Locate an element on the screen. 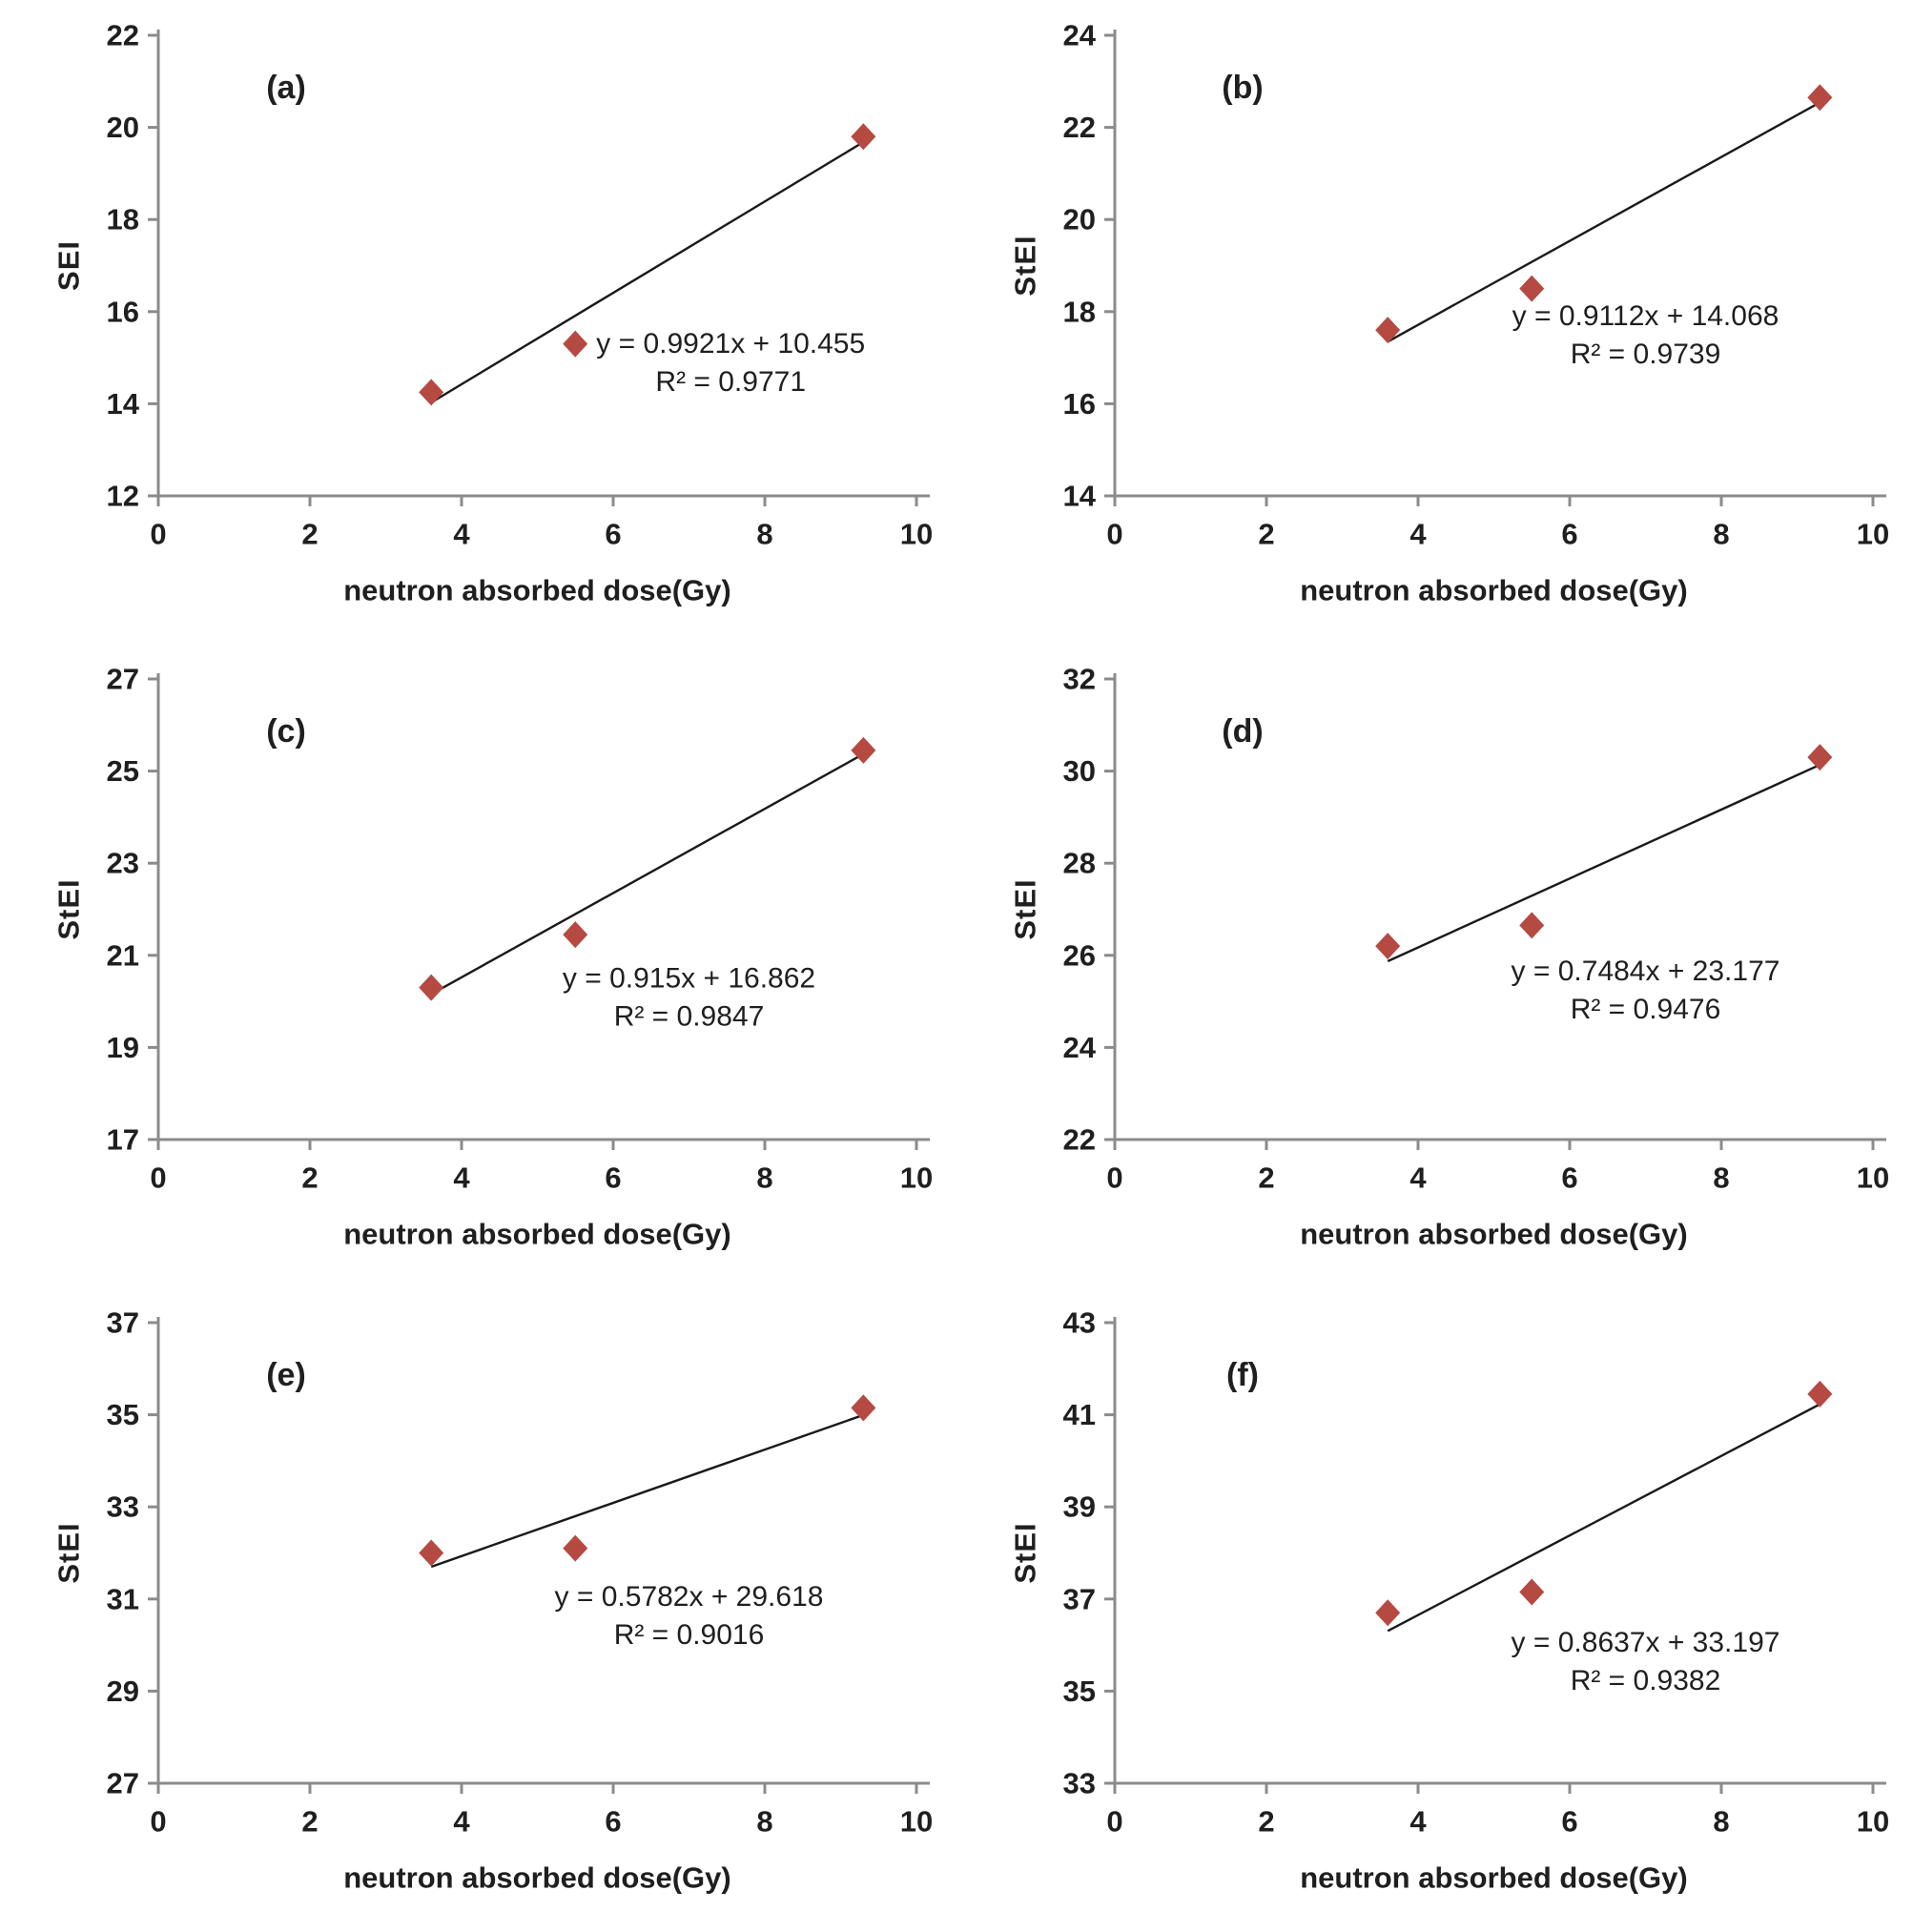  panel-label: (b) is located at coordinates (1242, 88).